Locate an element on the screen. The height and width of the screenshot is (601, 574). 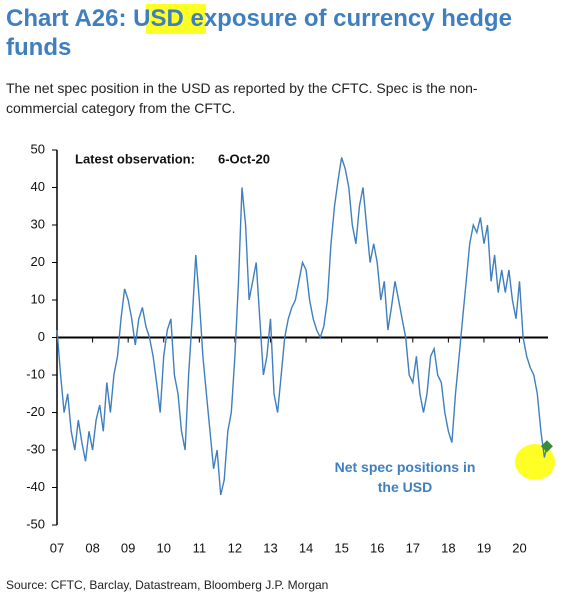
y-tick-label: -40 is located at coordinates (35, 486).